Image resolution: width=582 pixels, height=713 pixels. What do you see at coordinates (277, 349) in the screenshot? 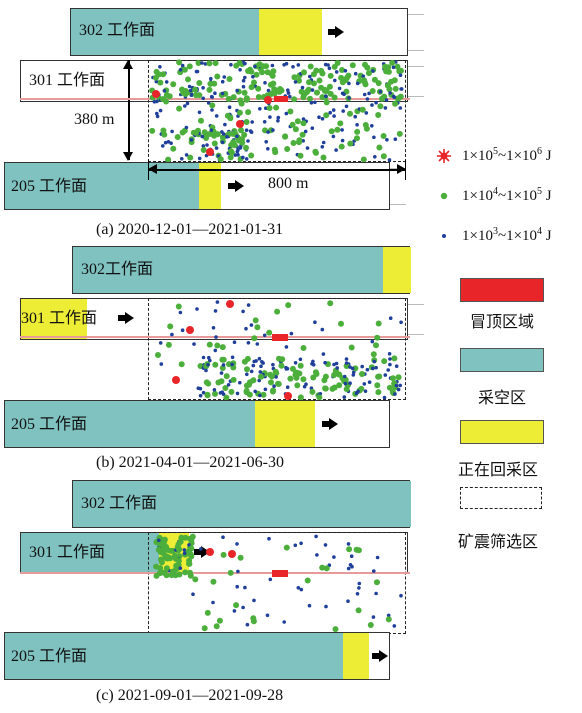
I see `screen-region` at bounding box center [277, 349].